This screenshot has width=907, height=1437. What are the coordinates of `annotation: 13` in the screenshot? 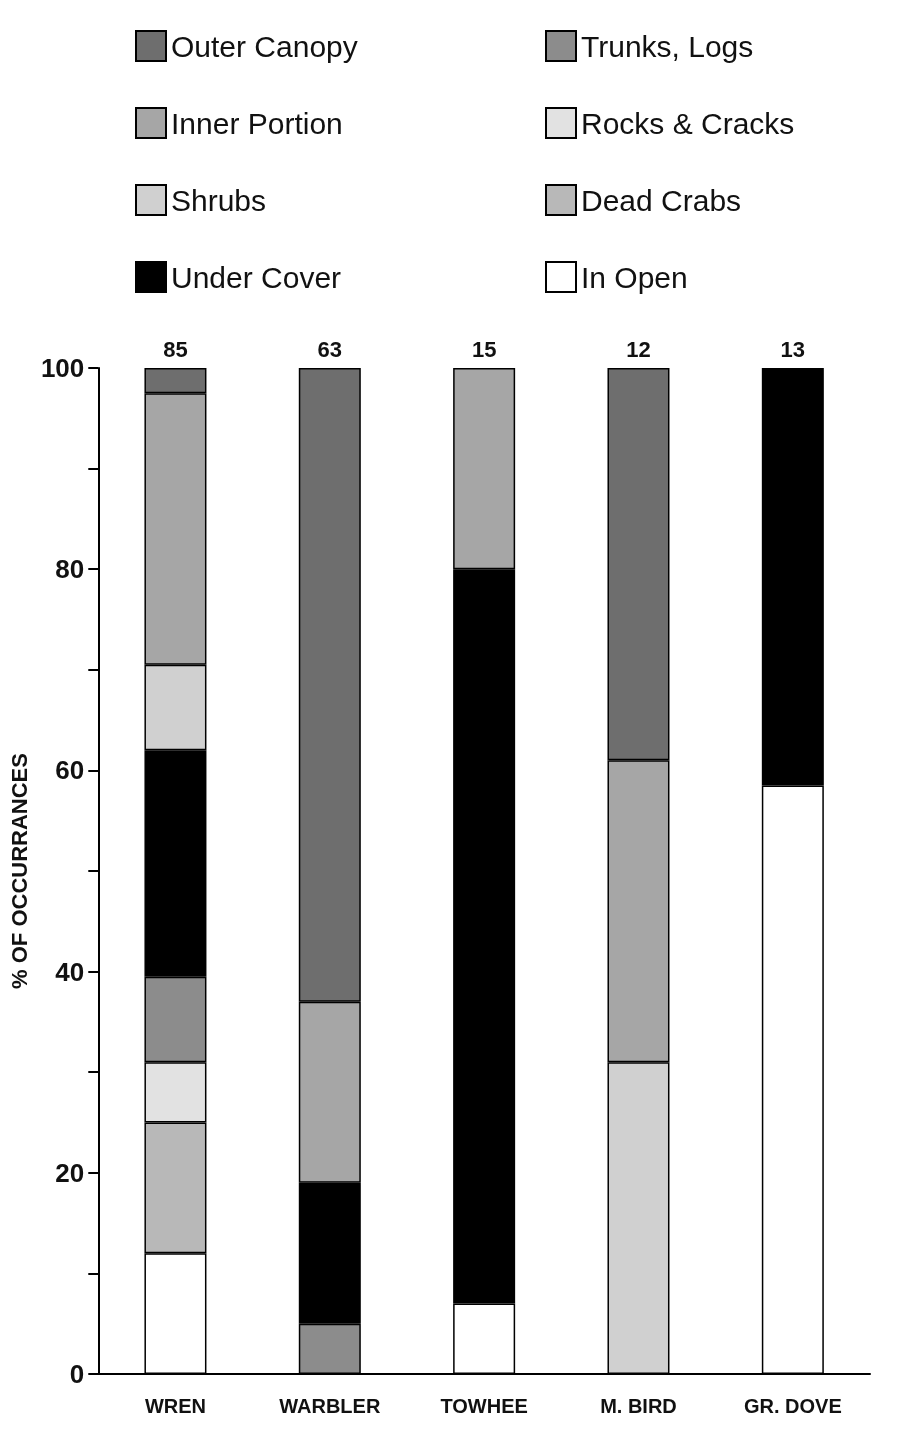 It's located at (793, 349).